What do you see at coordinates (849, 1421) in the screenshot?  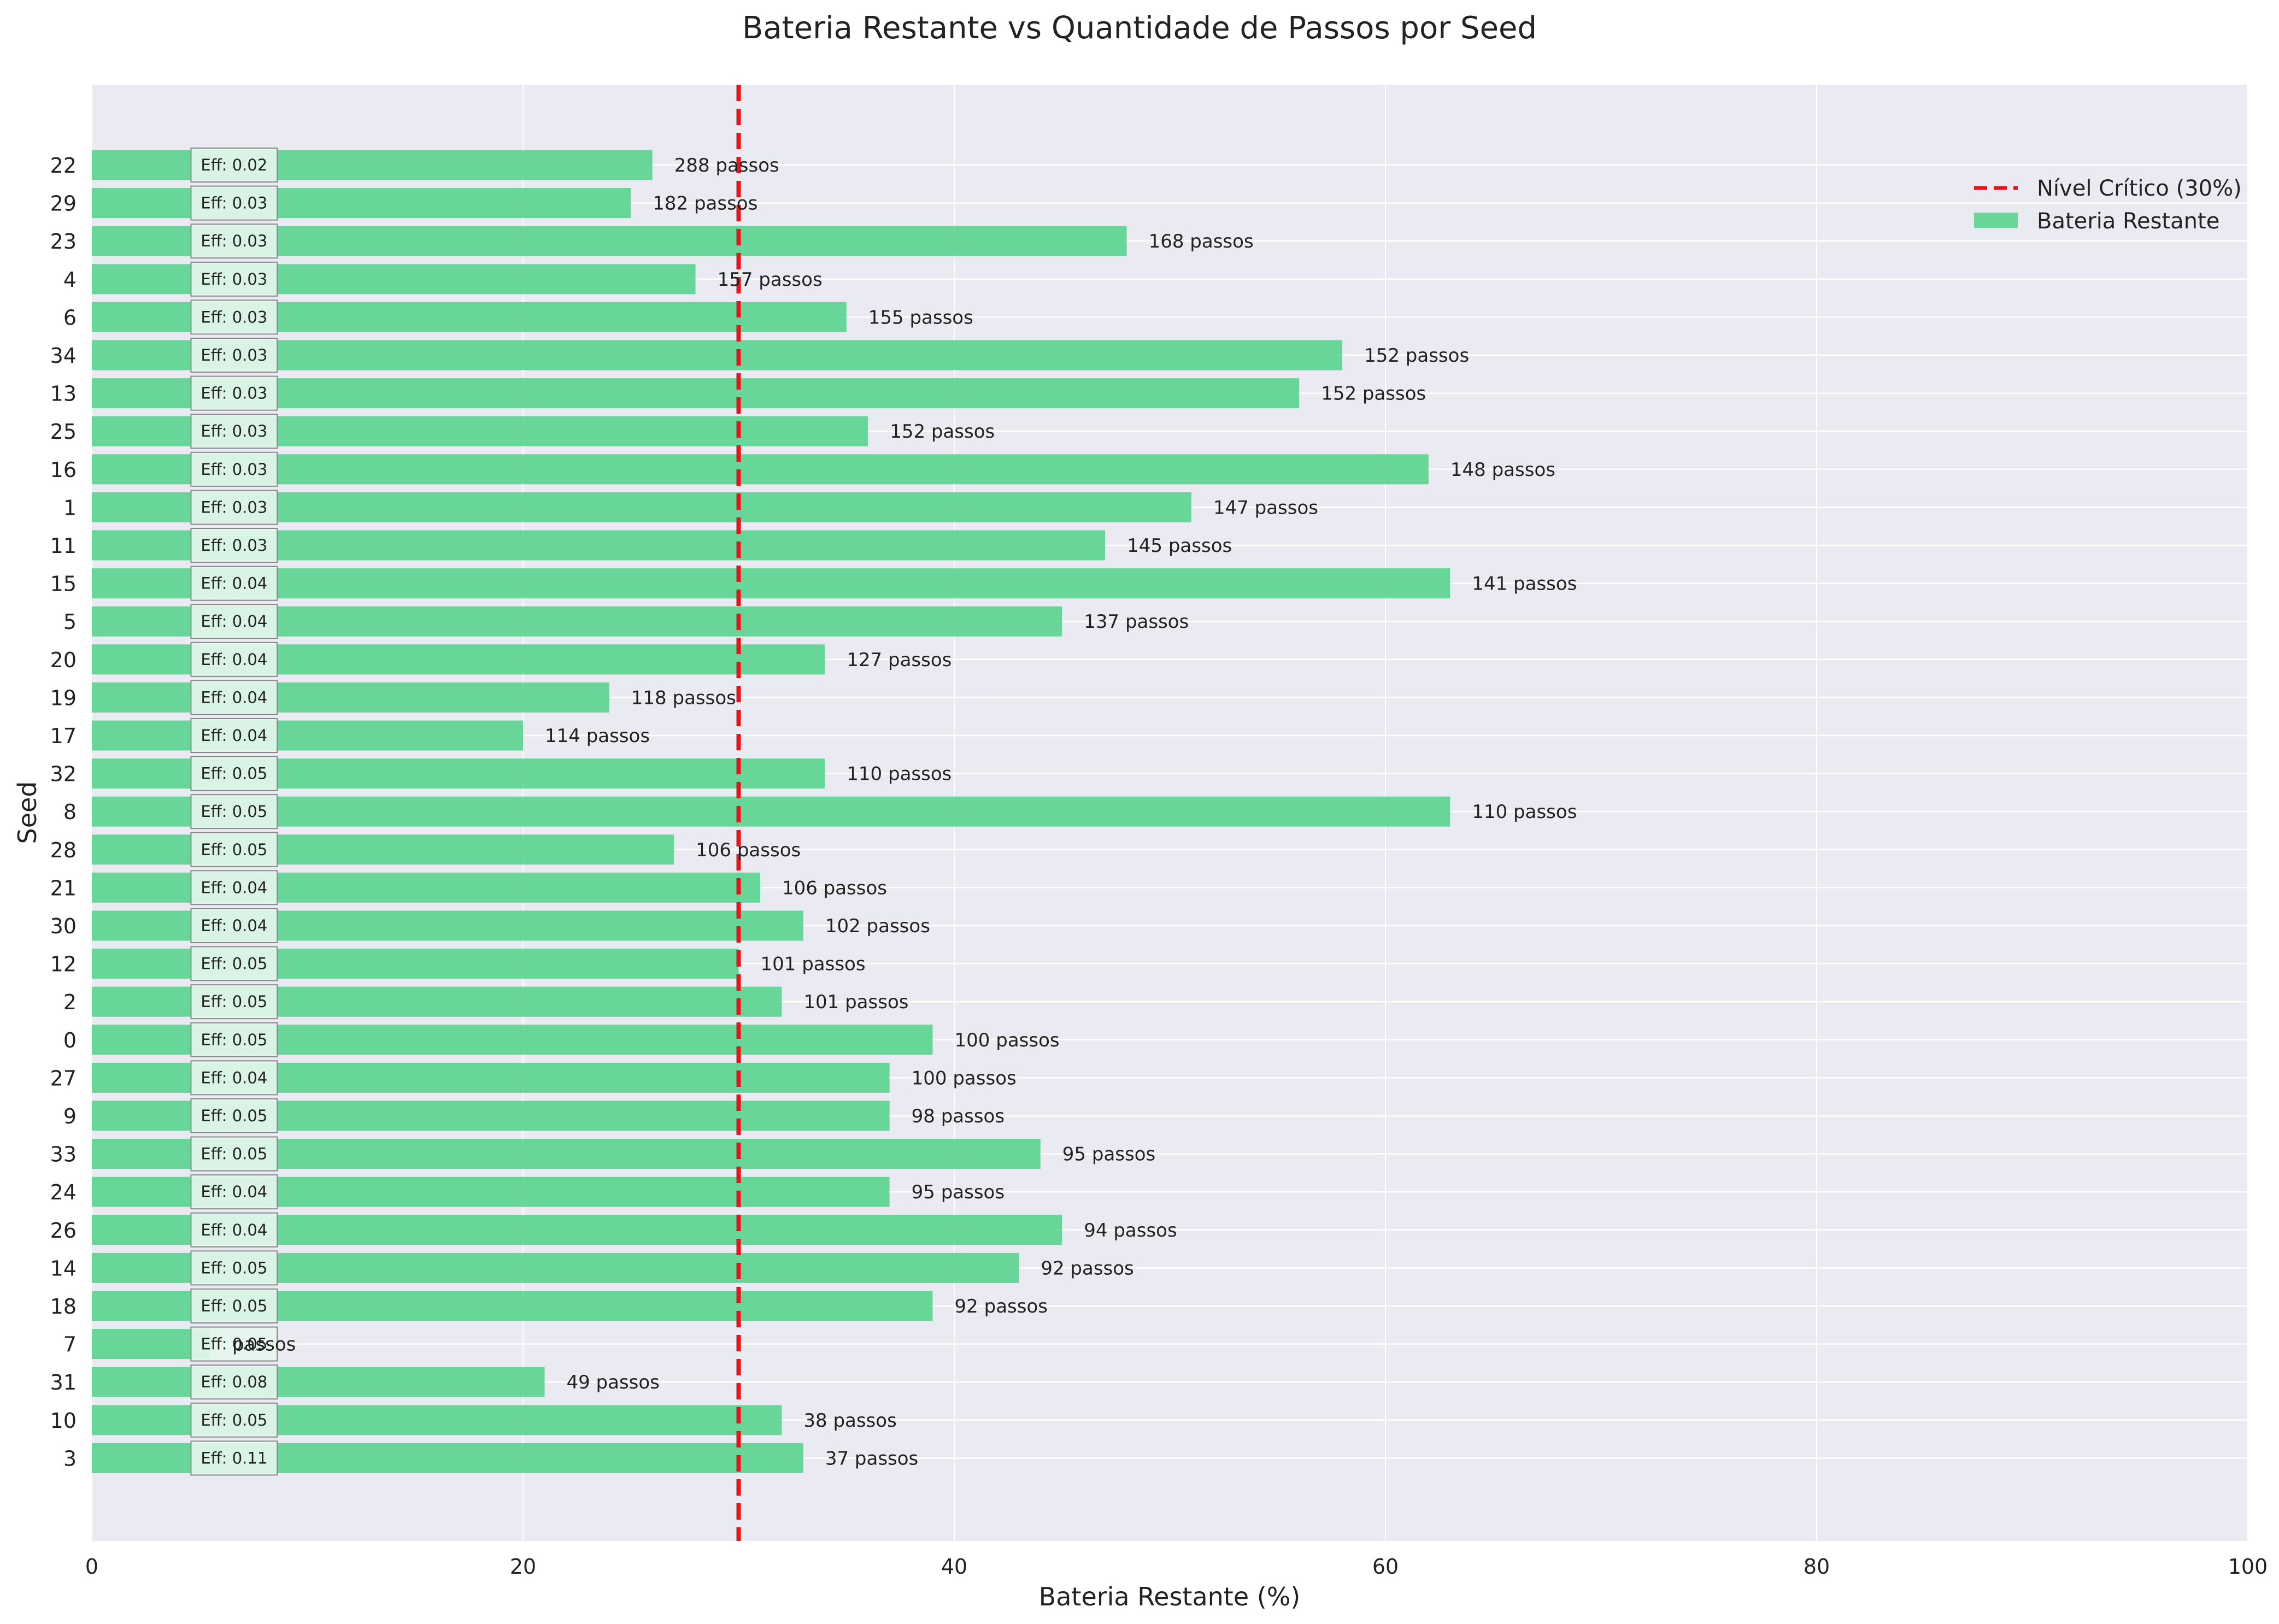 I see `step-label-10: 38 passos` at bounding box center [849, 1421].